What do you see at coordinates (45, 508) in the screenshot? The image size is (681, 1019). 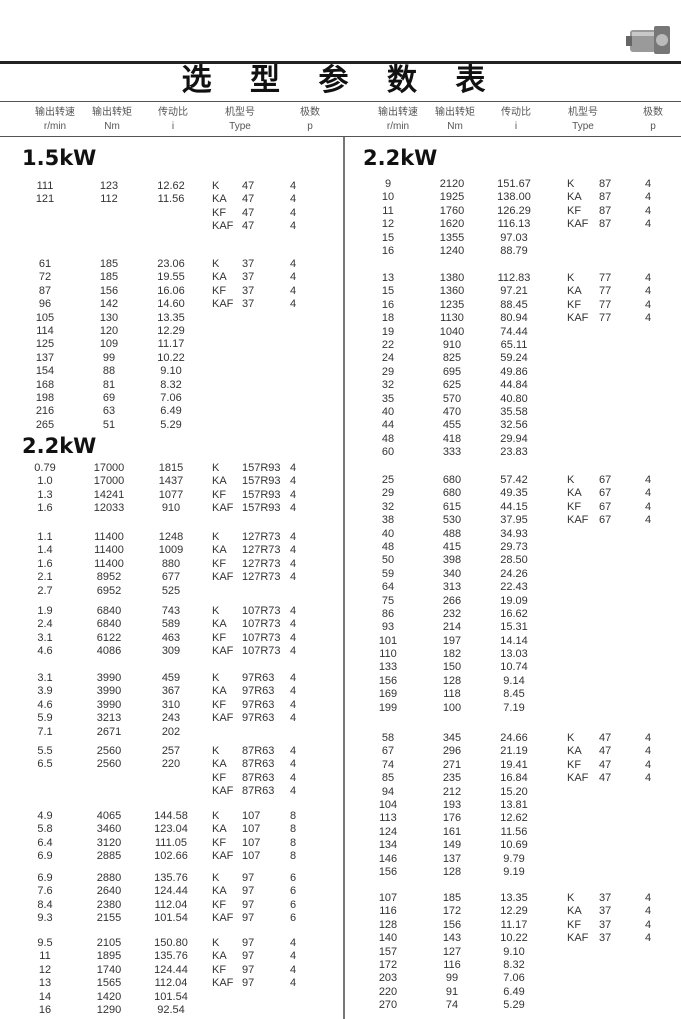 I see `output-speed: 1.6` at bounding box center [45, 508].